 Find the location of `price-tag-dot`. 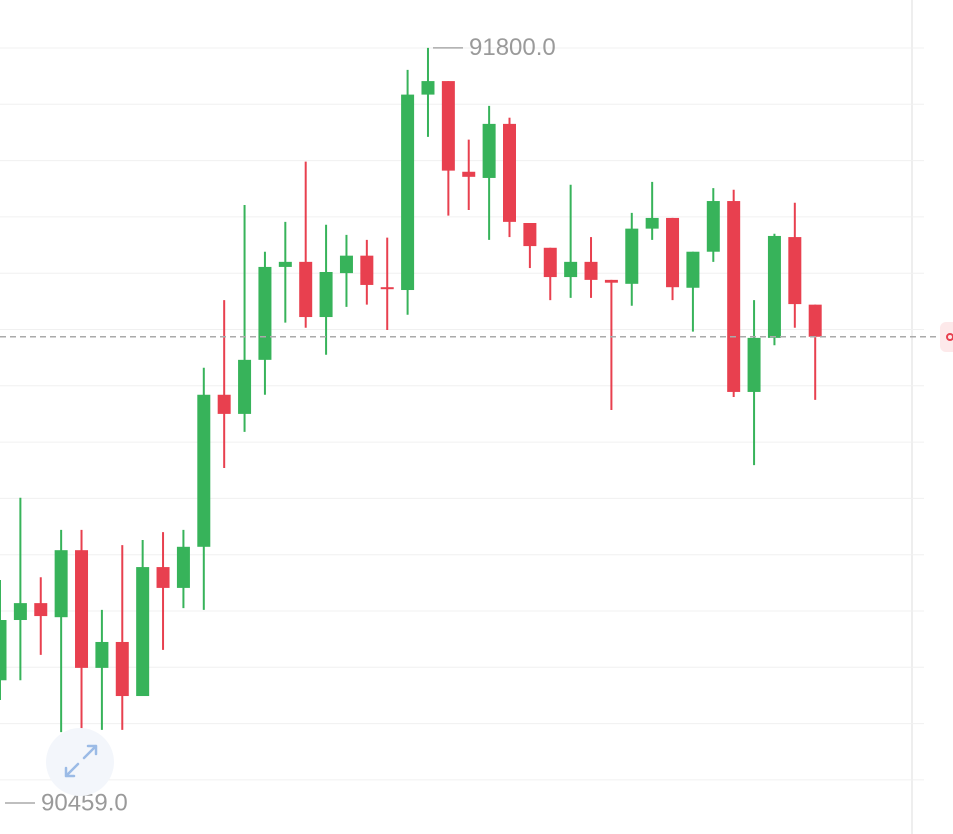

price-tag-dot is located at coordinates (949, 337).